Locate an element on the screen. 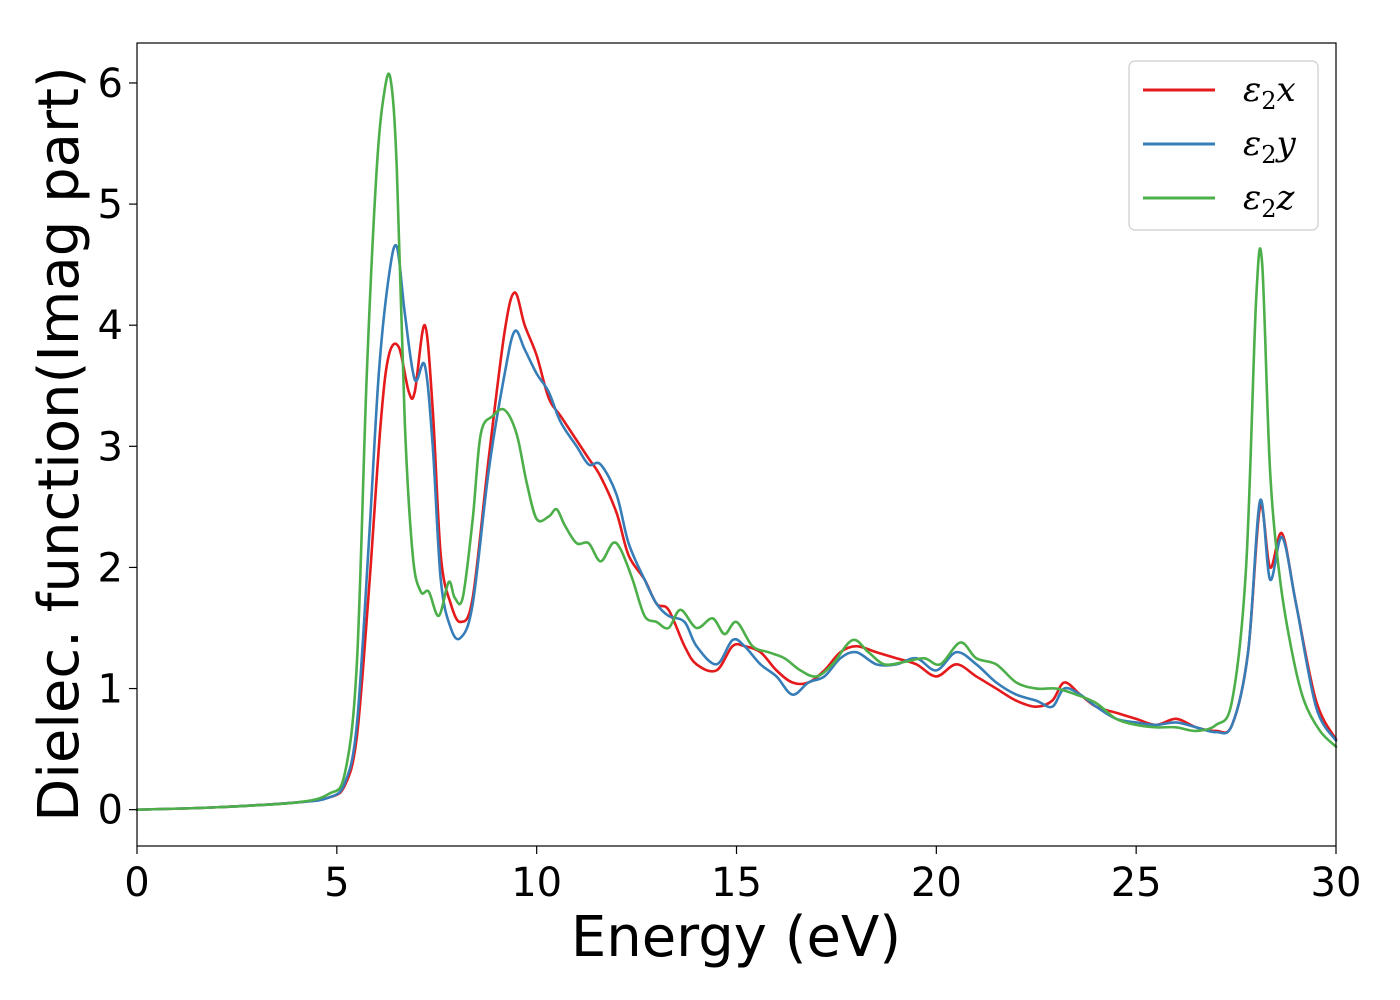 The image size is (1400, 1000). x-tick-label: 30 is located at coordinates (1336, 883).